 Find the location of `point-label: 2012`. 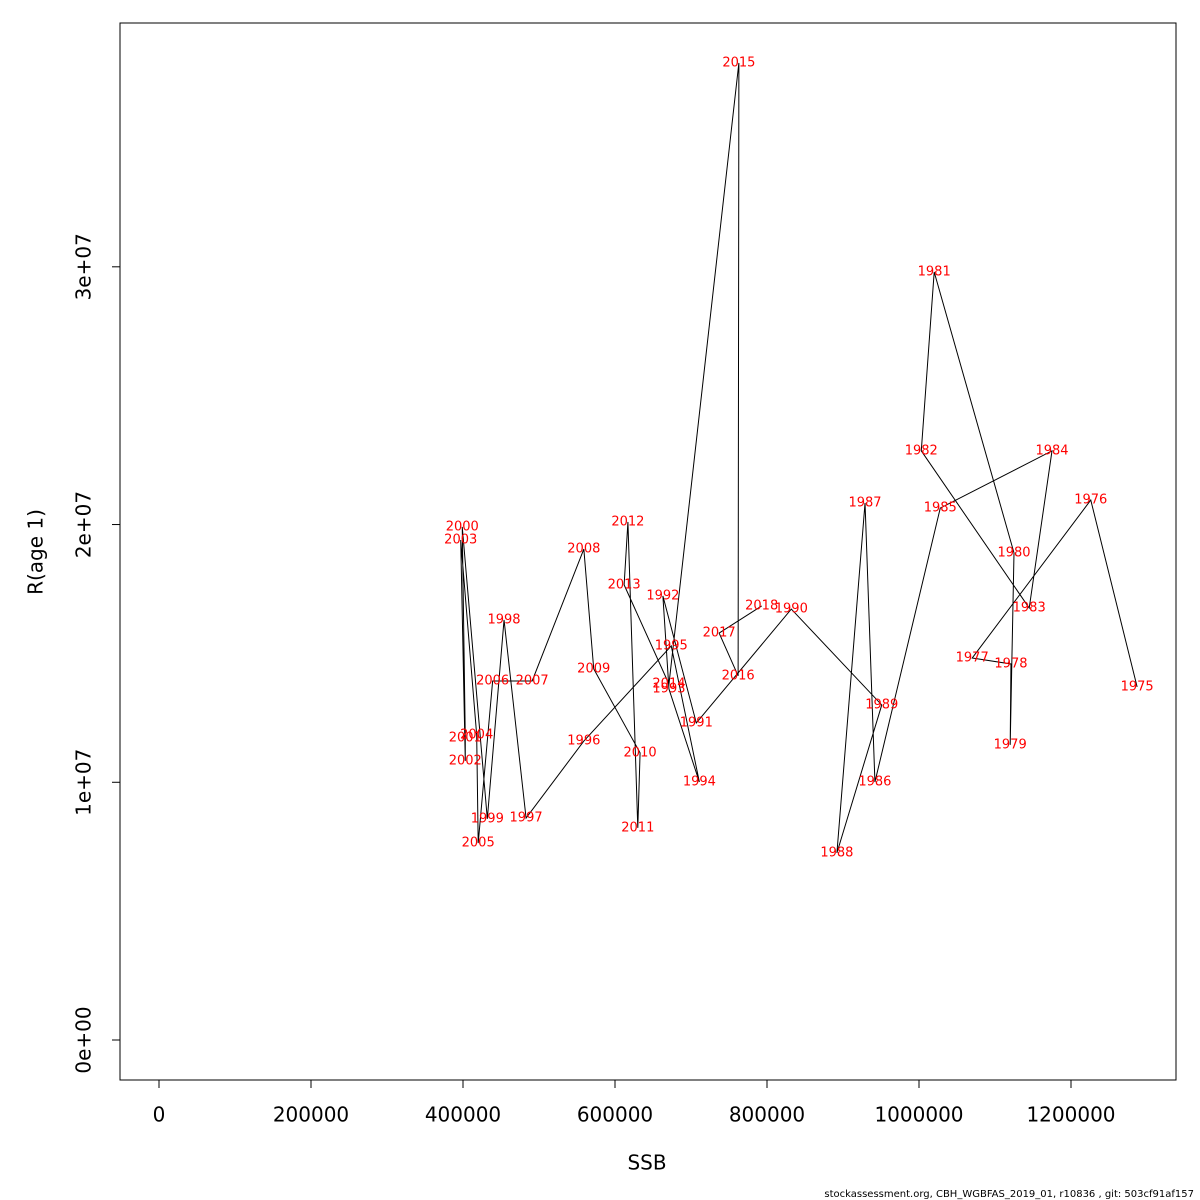

point-label: 2012 is located at coordinates (627, 521).